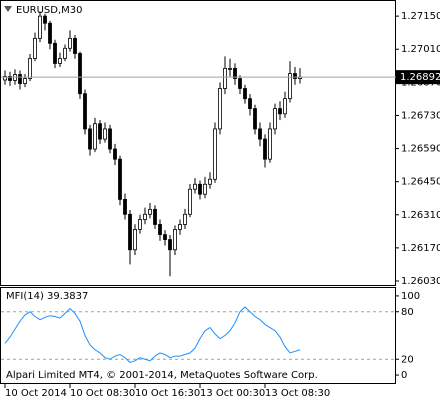 The width and height of the screenshot is (440, 400). I want to click on last-price-box, so click(418, 77).